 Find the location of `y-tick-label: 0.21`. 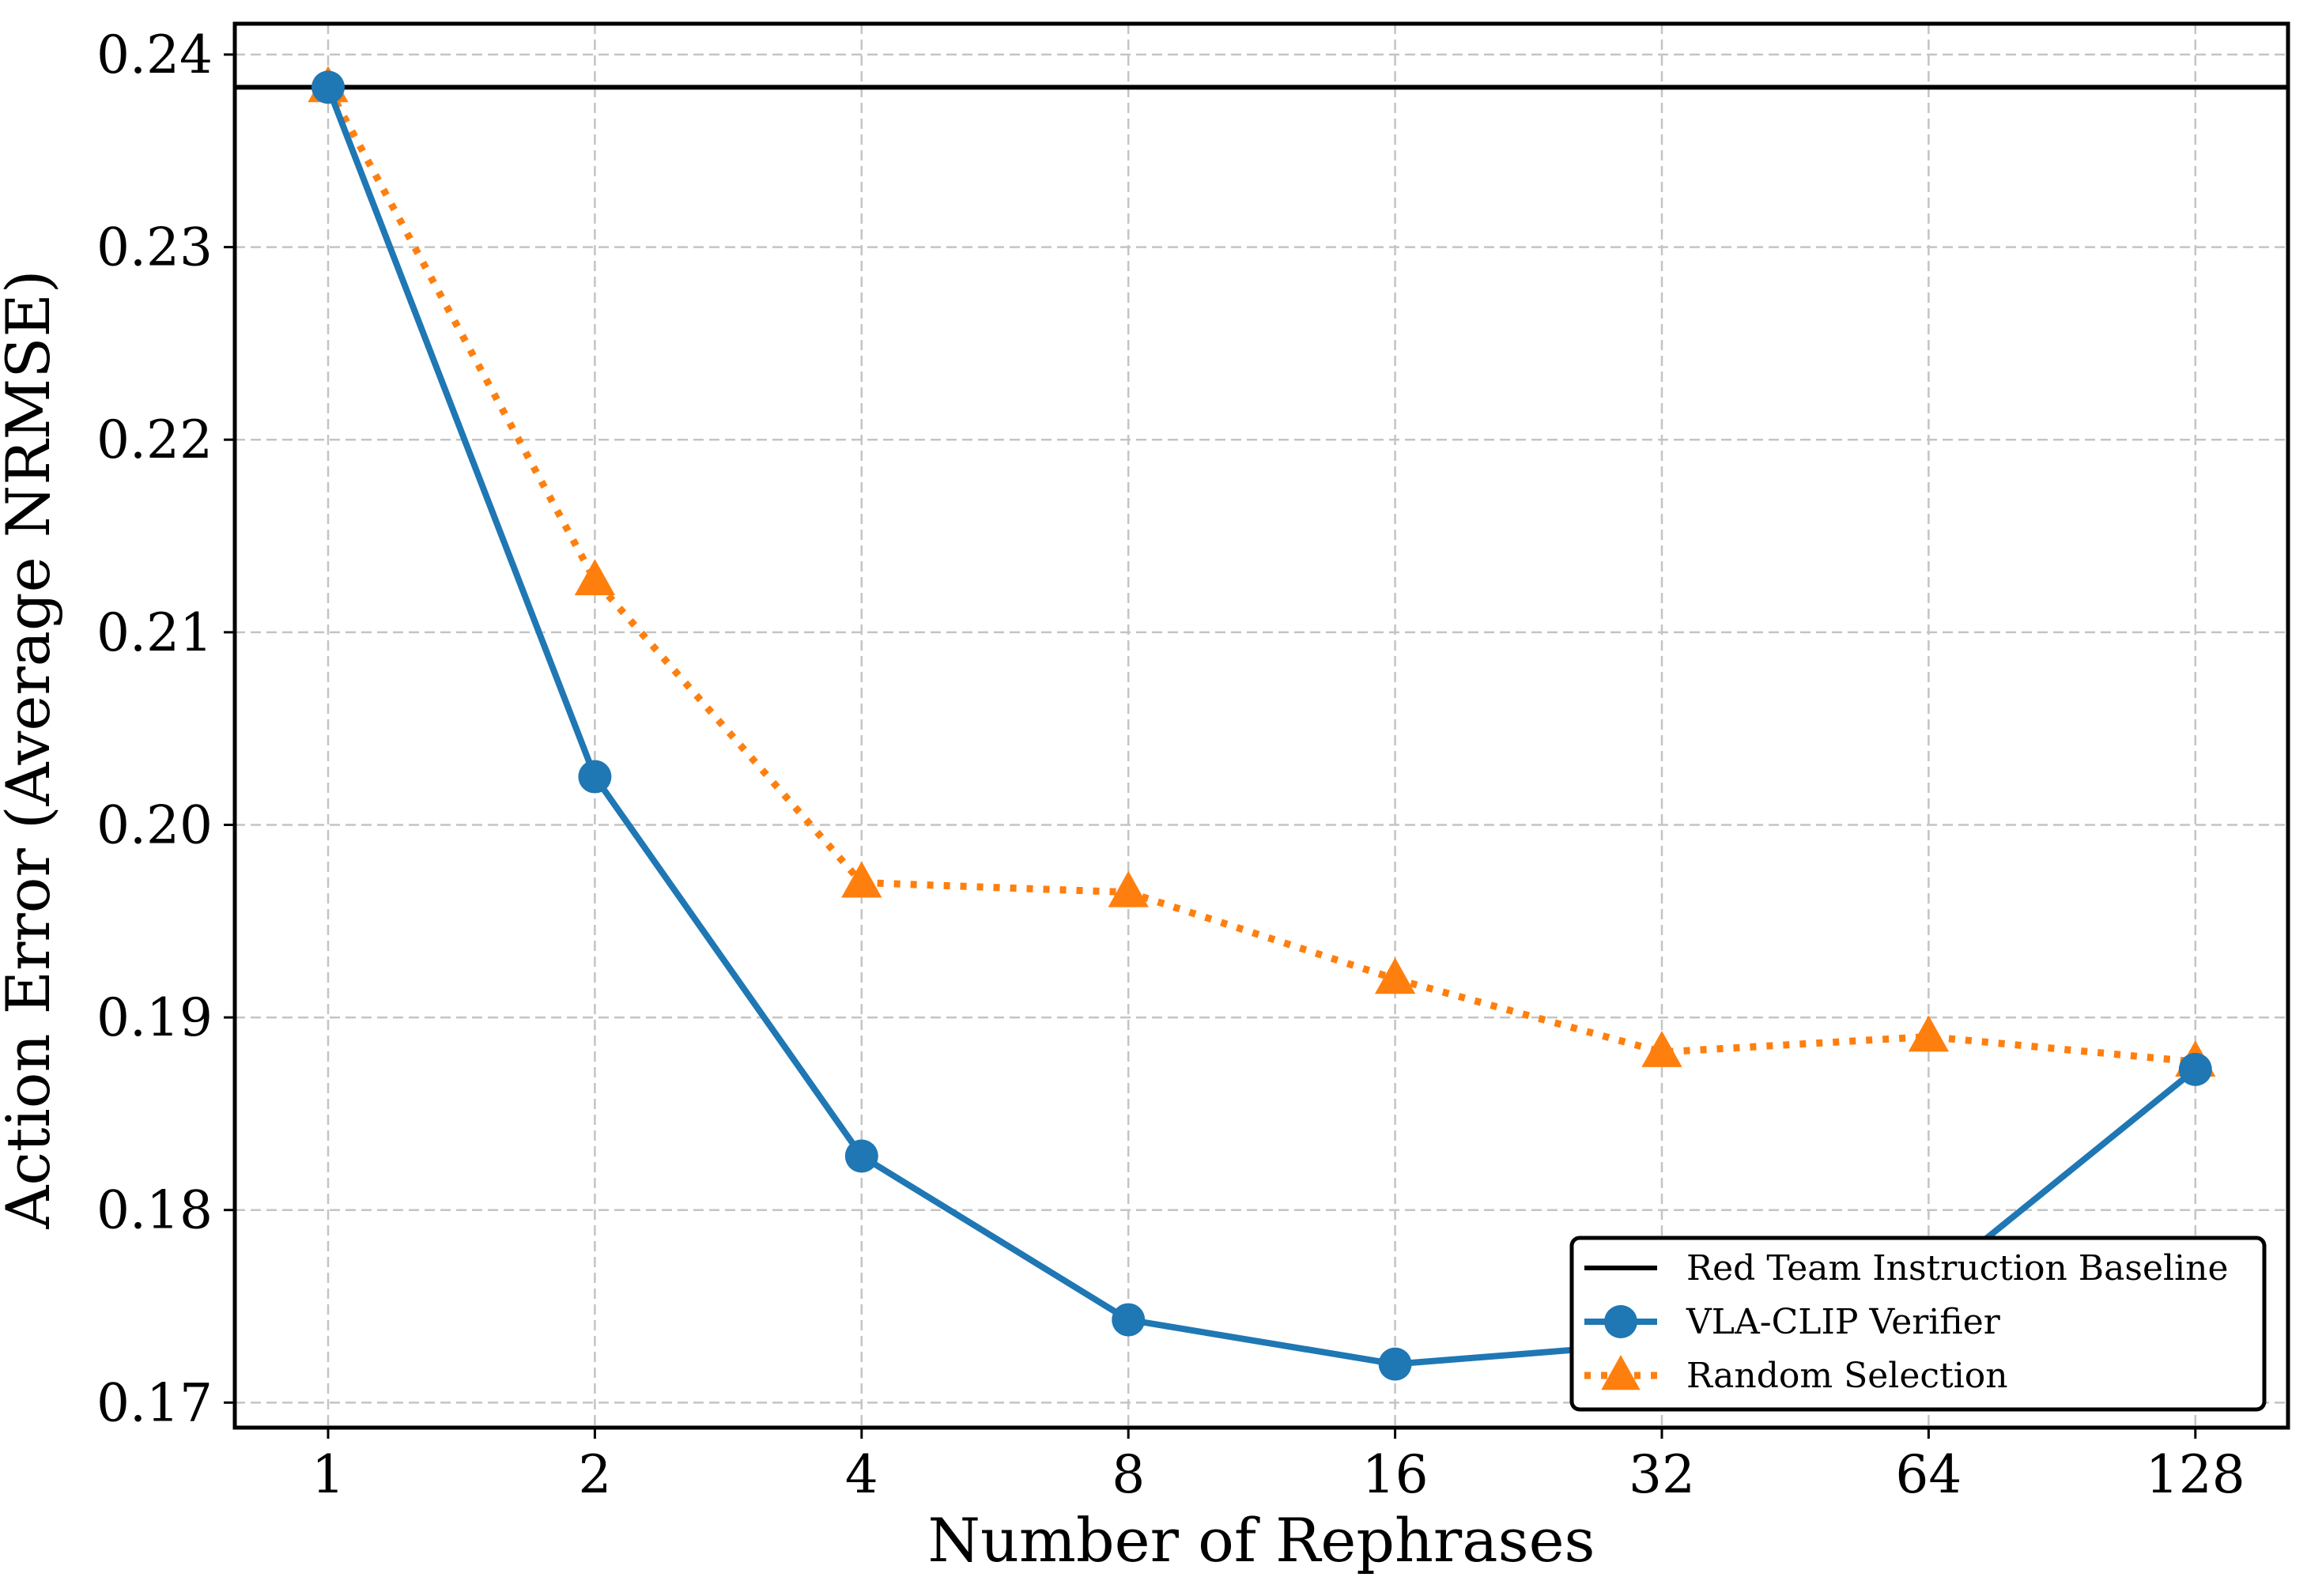

y-tick-label: 0.21 is located at coordinates (154, 632).